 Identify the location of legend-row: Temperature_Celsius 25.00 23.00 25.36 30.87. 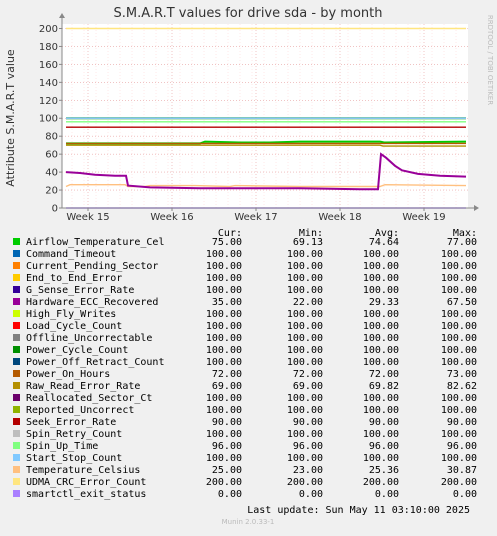
(245, 470).